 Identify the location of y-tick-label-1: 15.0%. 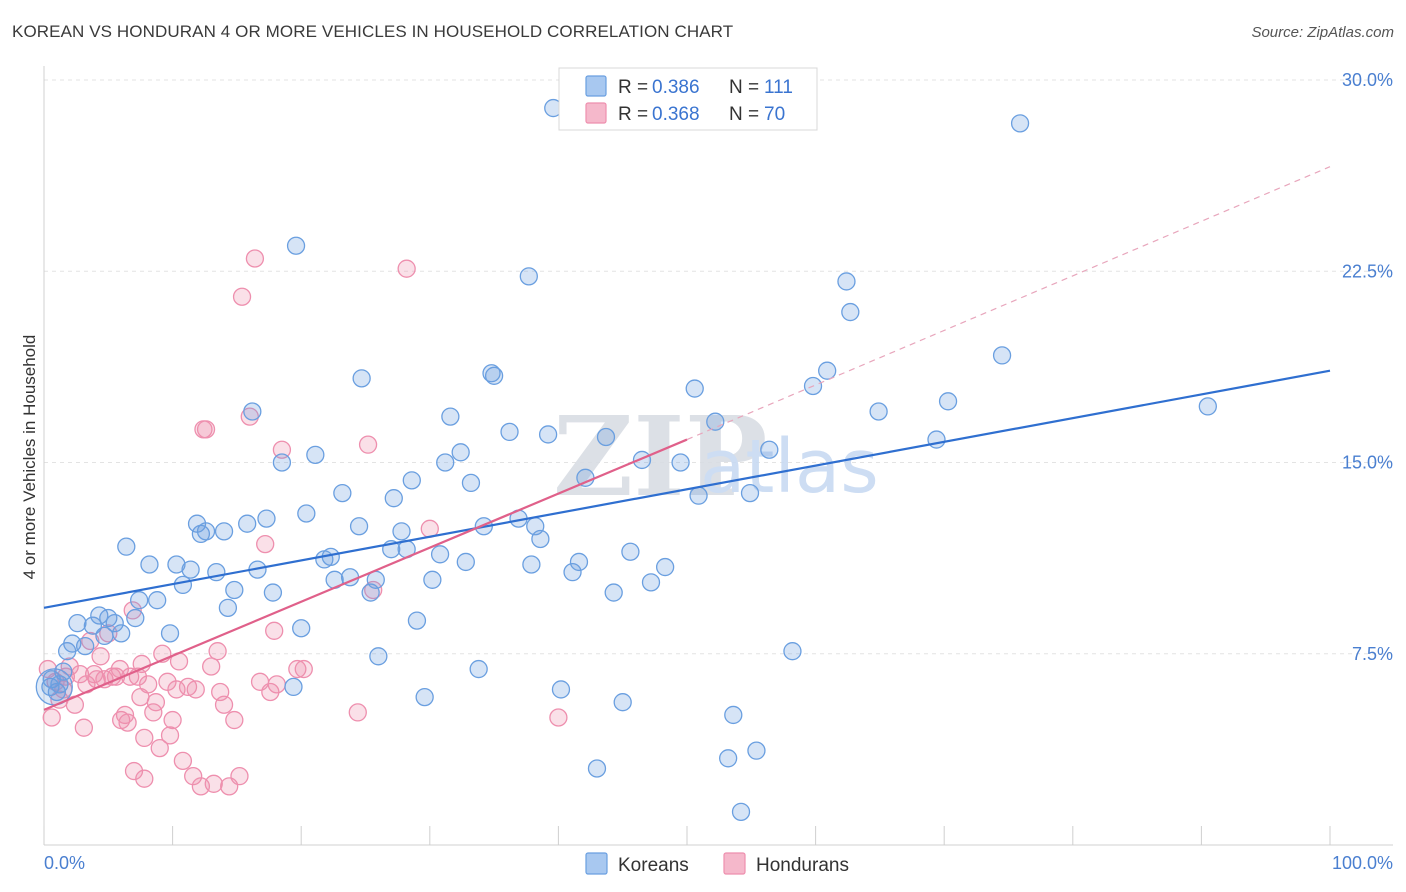
(1367, 463).